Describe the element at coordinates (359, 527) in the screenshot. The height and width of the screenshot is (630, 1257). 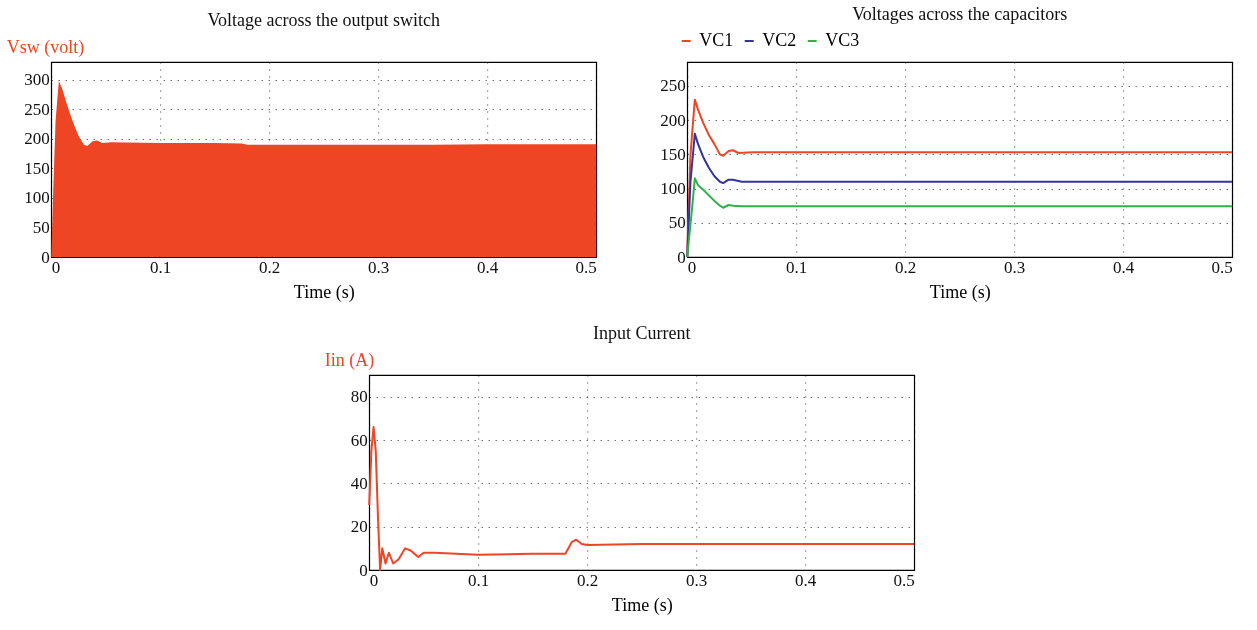
I see `y-tick-label: 20` at that location.